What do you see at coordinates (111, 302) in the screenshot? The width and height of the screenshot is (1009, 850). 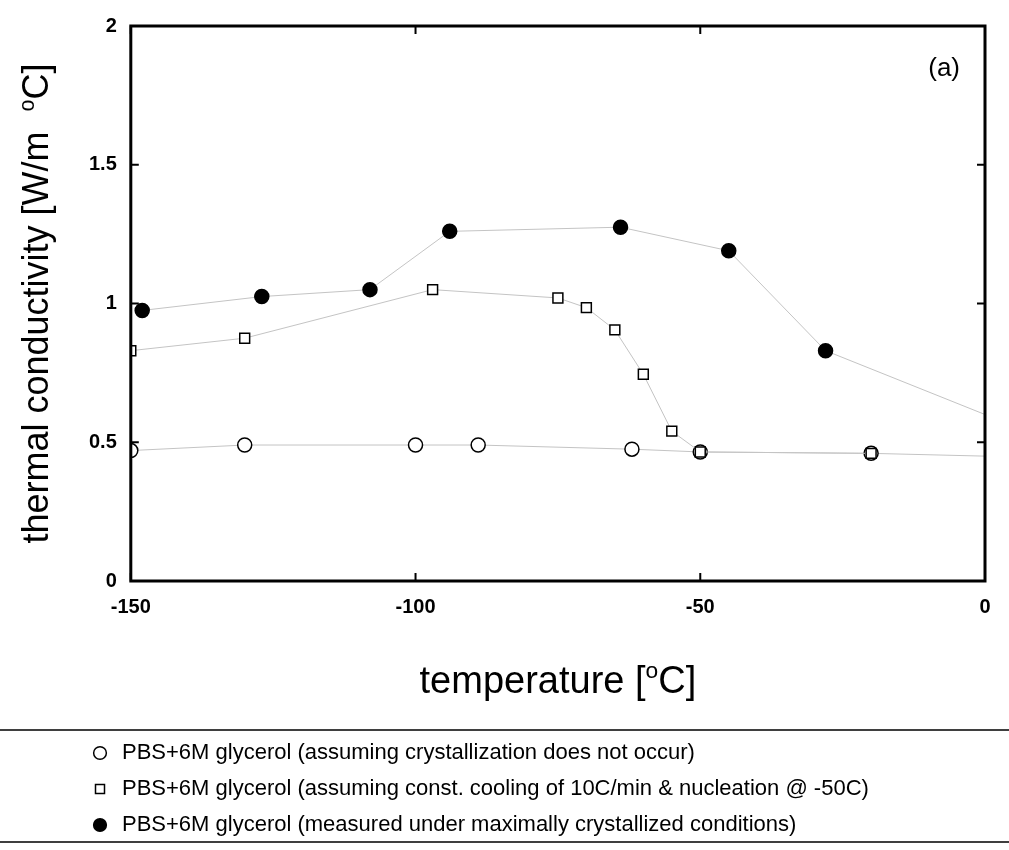 I see `y-tick-label: 1` at bounding box center [111, 302].